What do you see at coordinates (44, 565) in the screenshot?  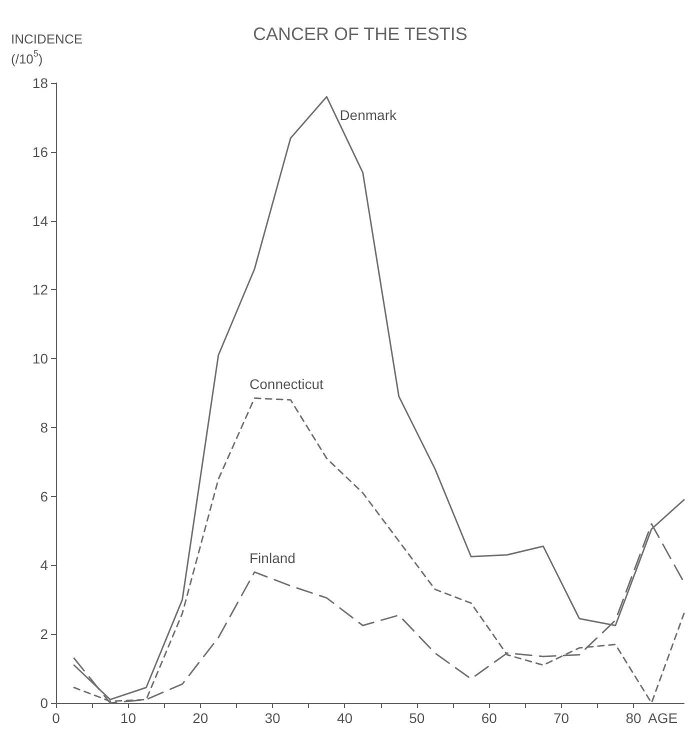 I see `y-tick-label: 4` at bounding box center [44, 565].